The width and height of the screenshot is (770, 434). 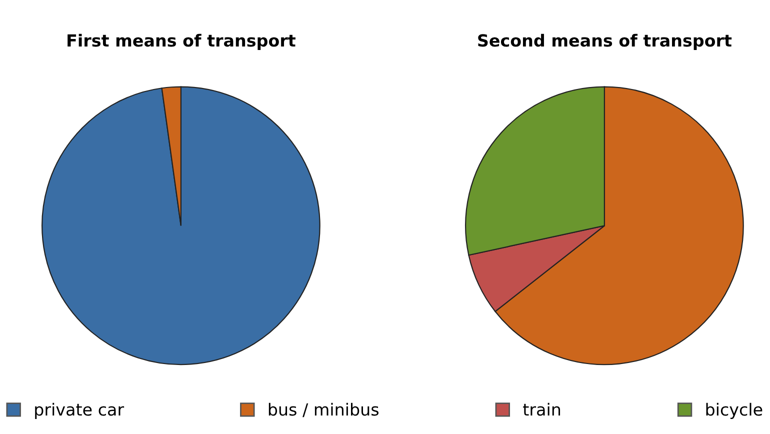 I want to click on legend-label: private car, so click(x=79, y=410).